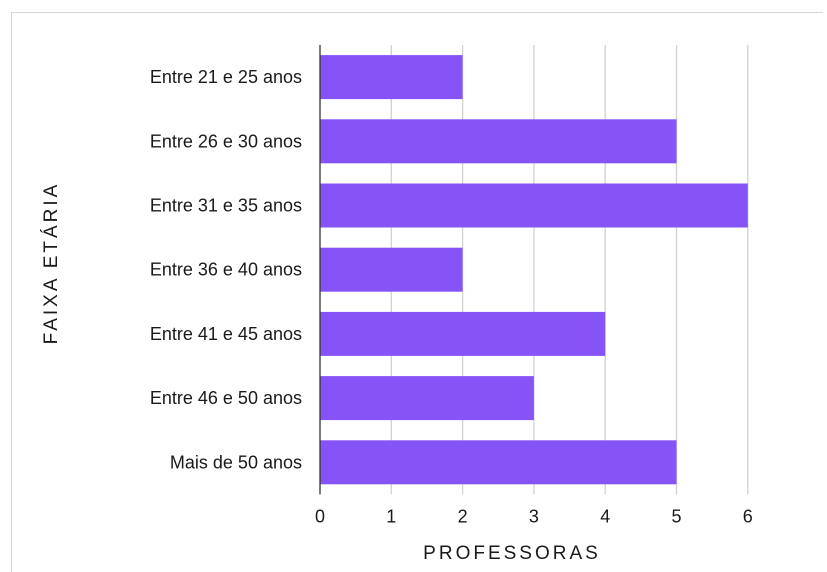 Image resolution: width=827 pixels, height=572 pixels. What do you see at coordinates (226, 77) in the screenshot?
I see `category-label: Entre 21 e 25 anos` at bounding box center [226, 77].